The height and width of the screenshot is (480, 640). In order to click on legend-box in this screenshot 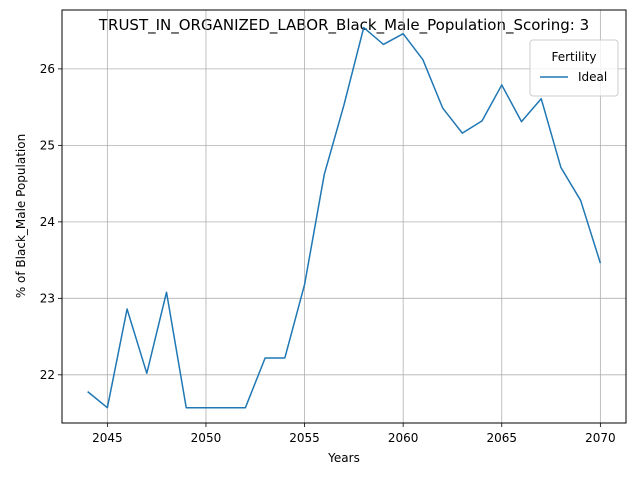, I will do `click(574, 68)`.